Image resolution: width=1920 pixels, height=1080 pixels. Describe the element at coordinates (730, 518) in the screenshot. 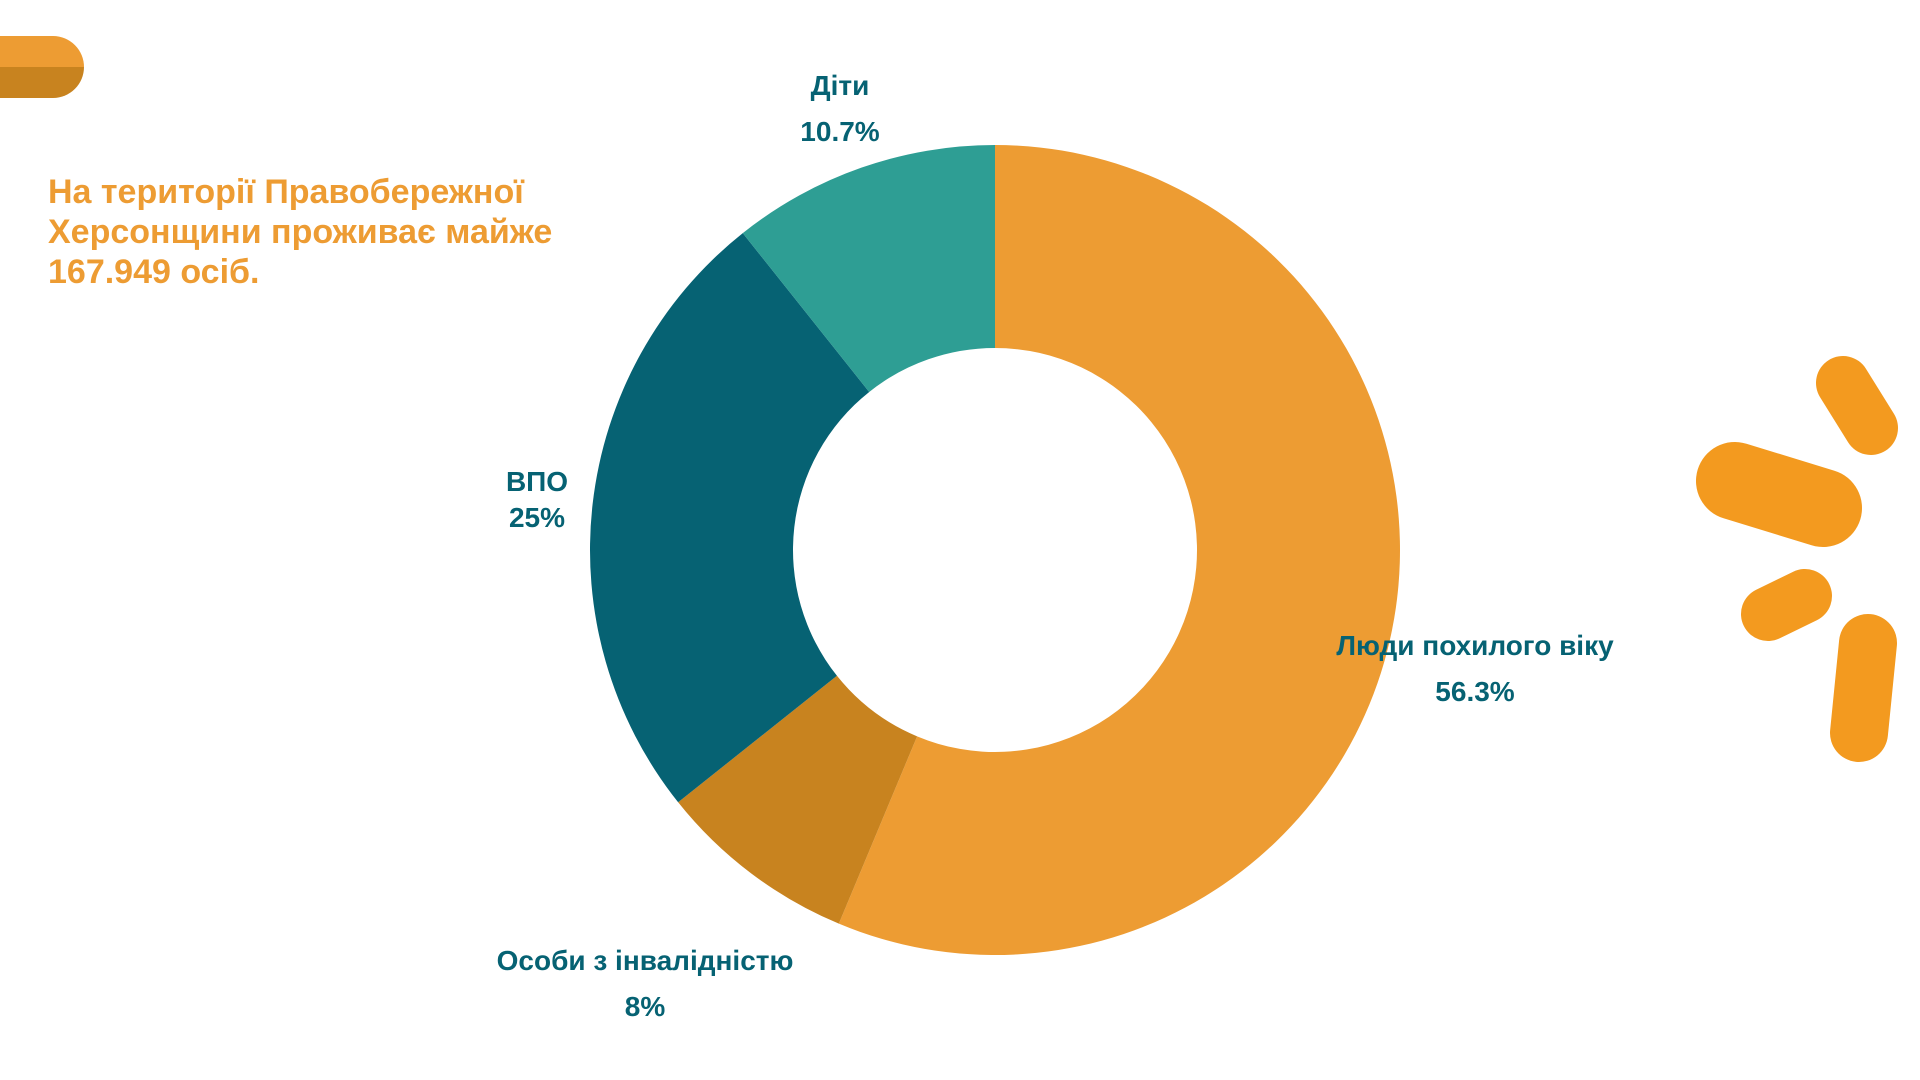

I see `slice-idp` at that location.